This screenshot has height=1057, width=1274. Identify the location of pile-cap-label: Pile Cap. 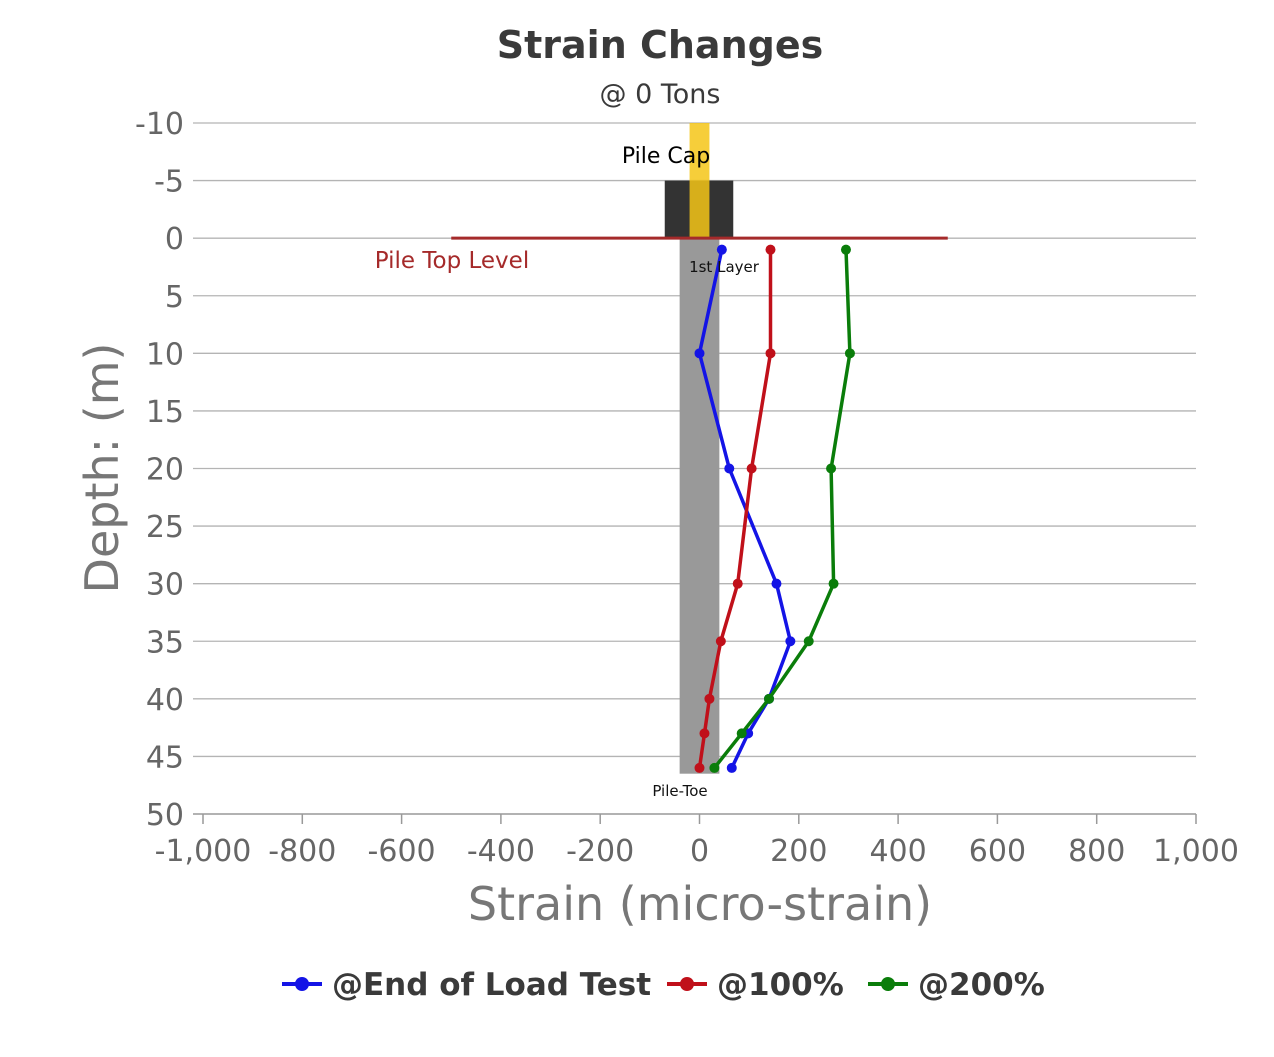
(666, 156).